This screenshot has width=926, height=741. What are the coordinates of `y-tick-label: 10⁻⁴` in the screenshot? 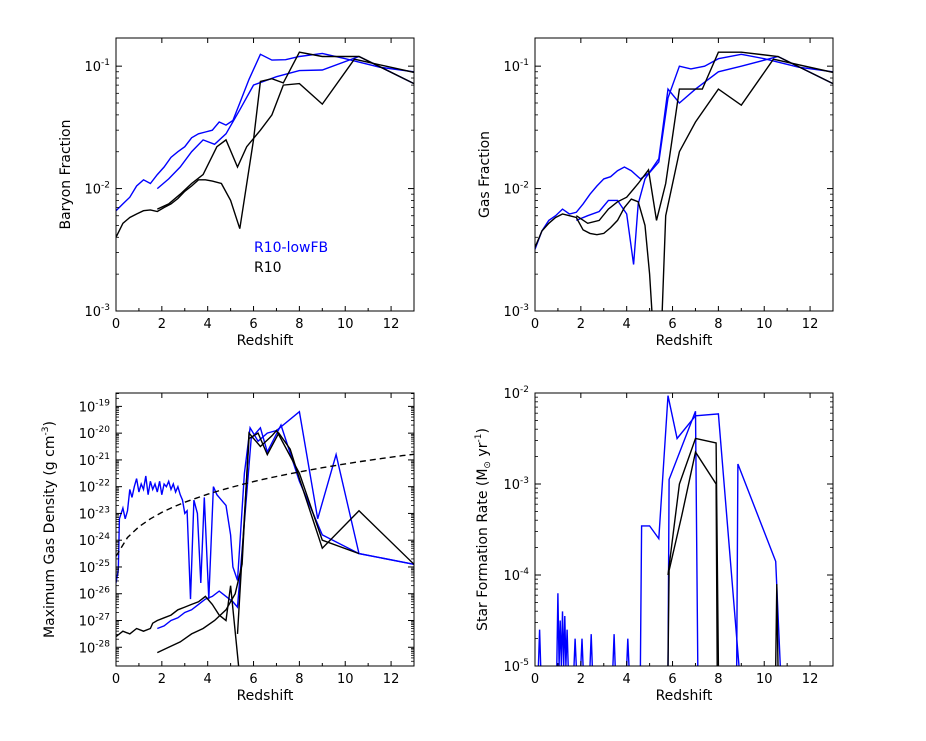 It's located at (516, 575).